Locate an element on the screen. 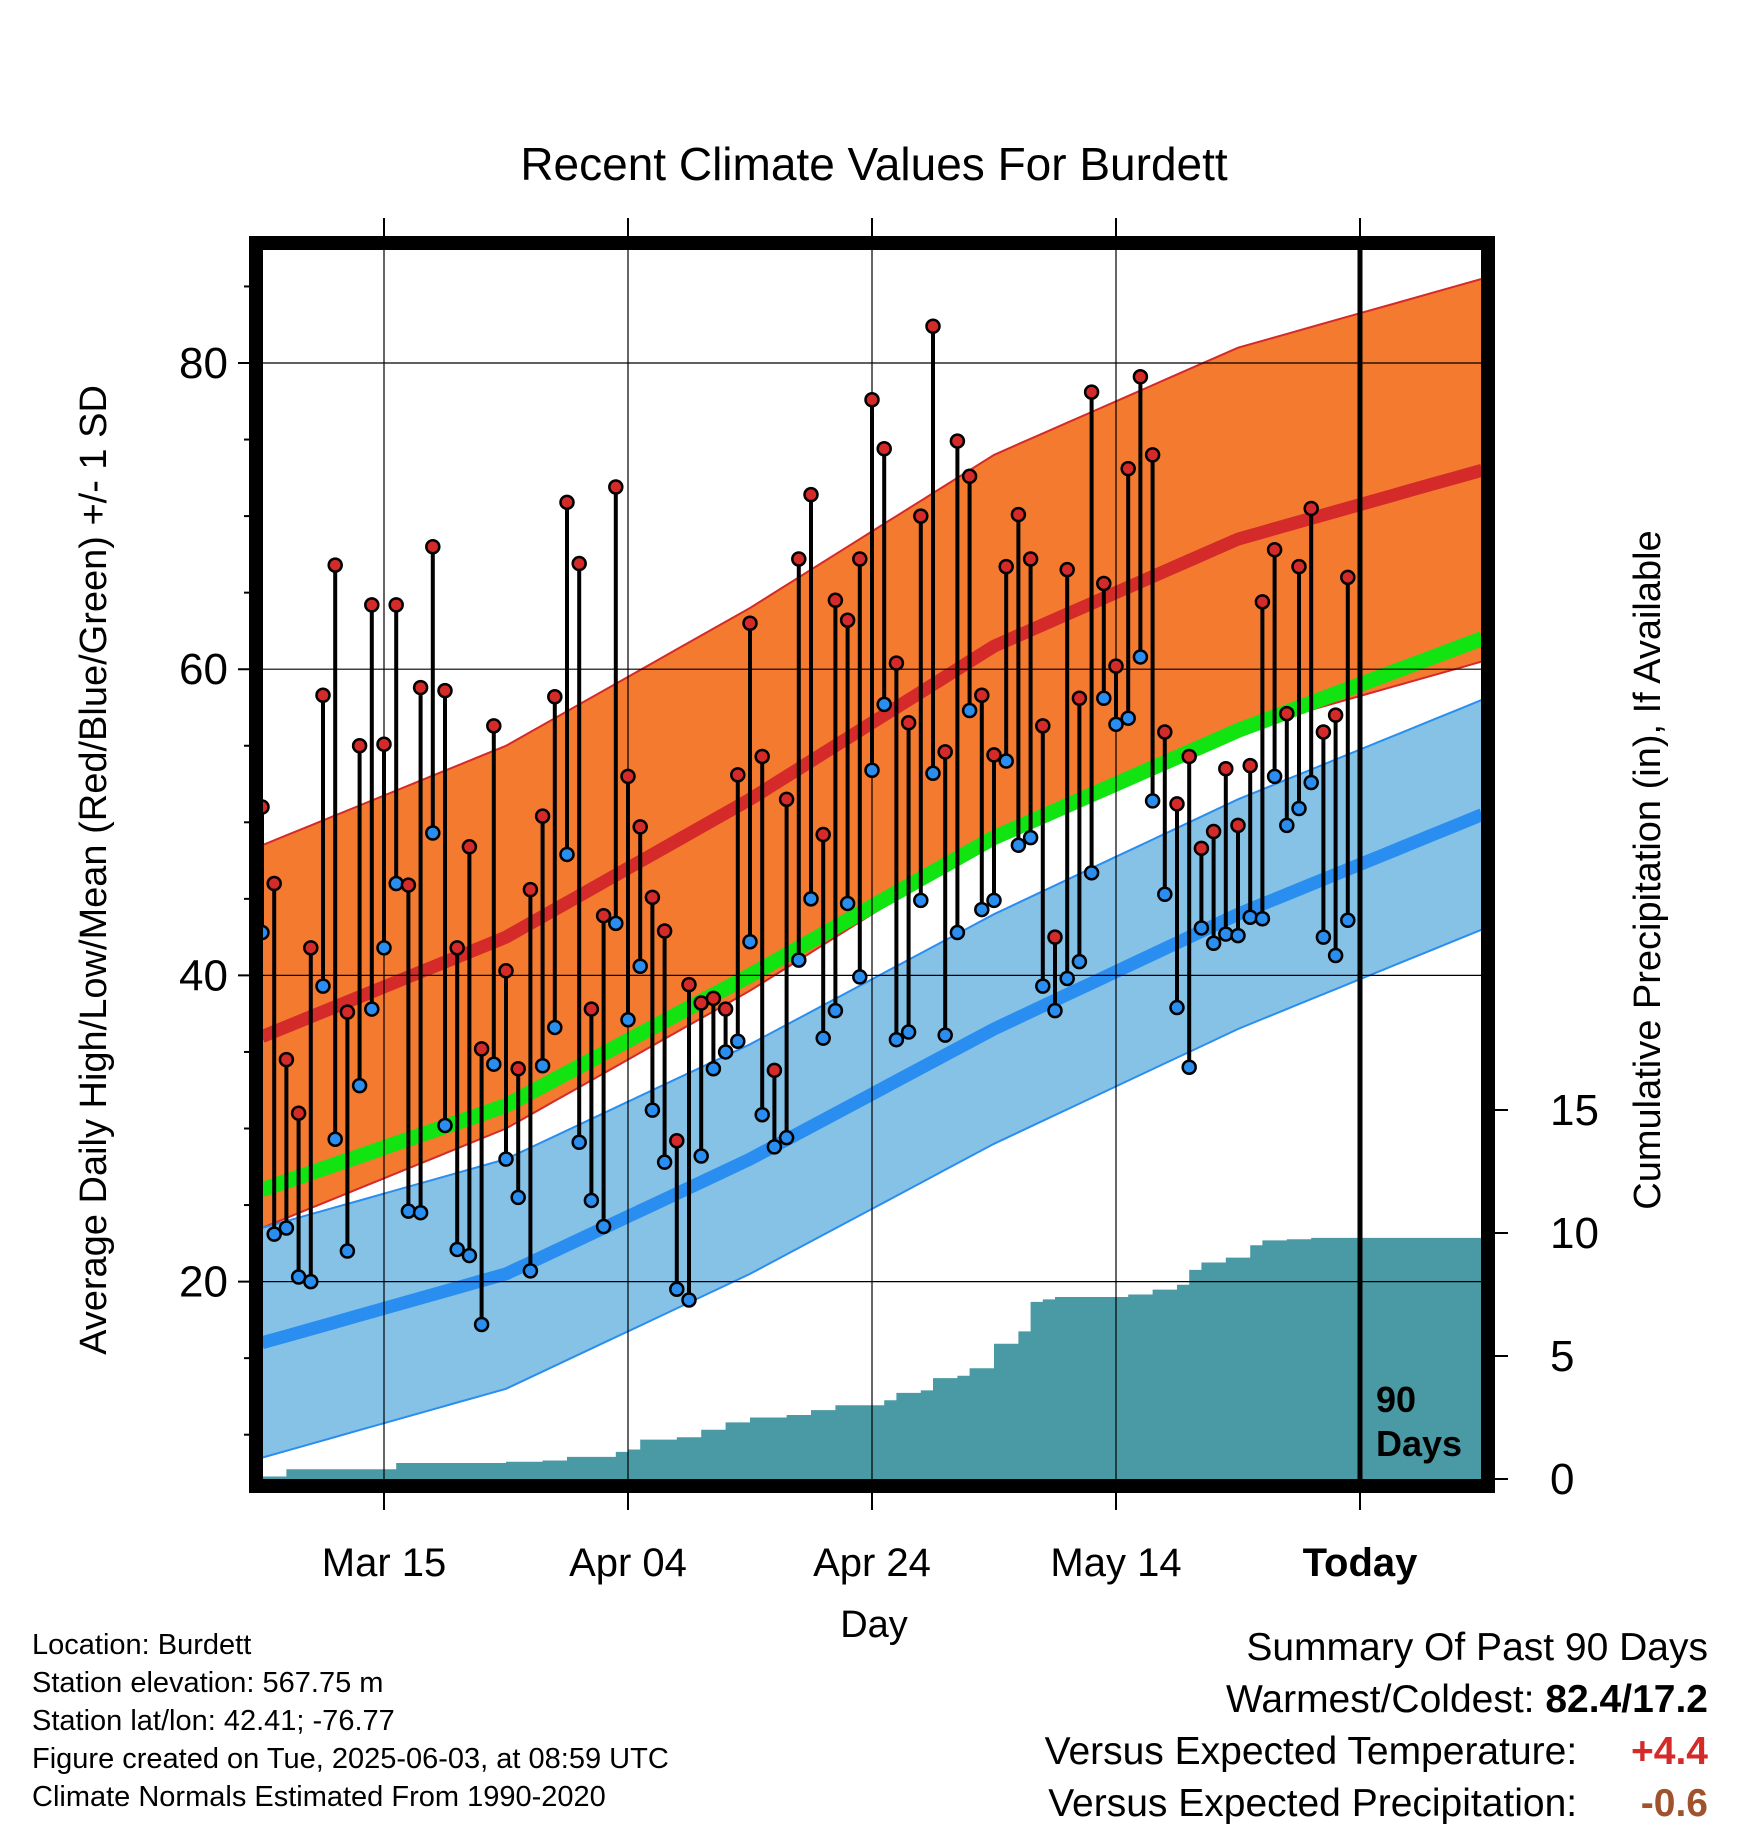  today-marker-label: Days is located at coordinates (1419, 1443).